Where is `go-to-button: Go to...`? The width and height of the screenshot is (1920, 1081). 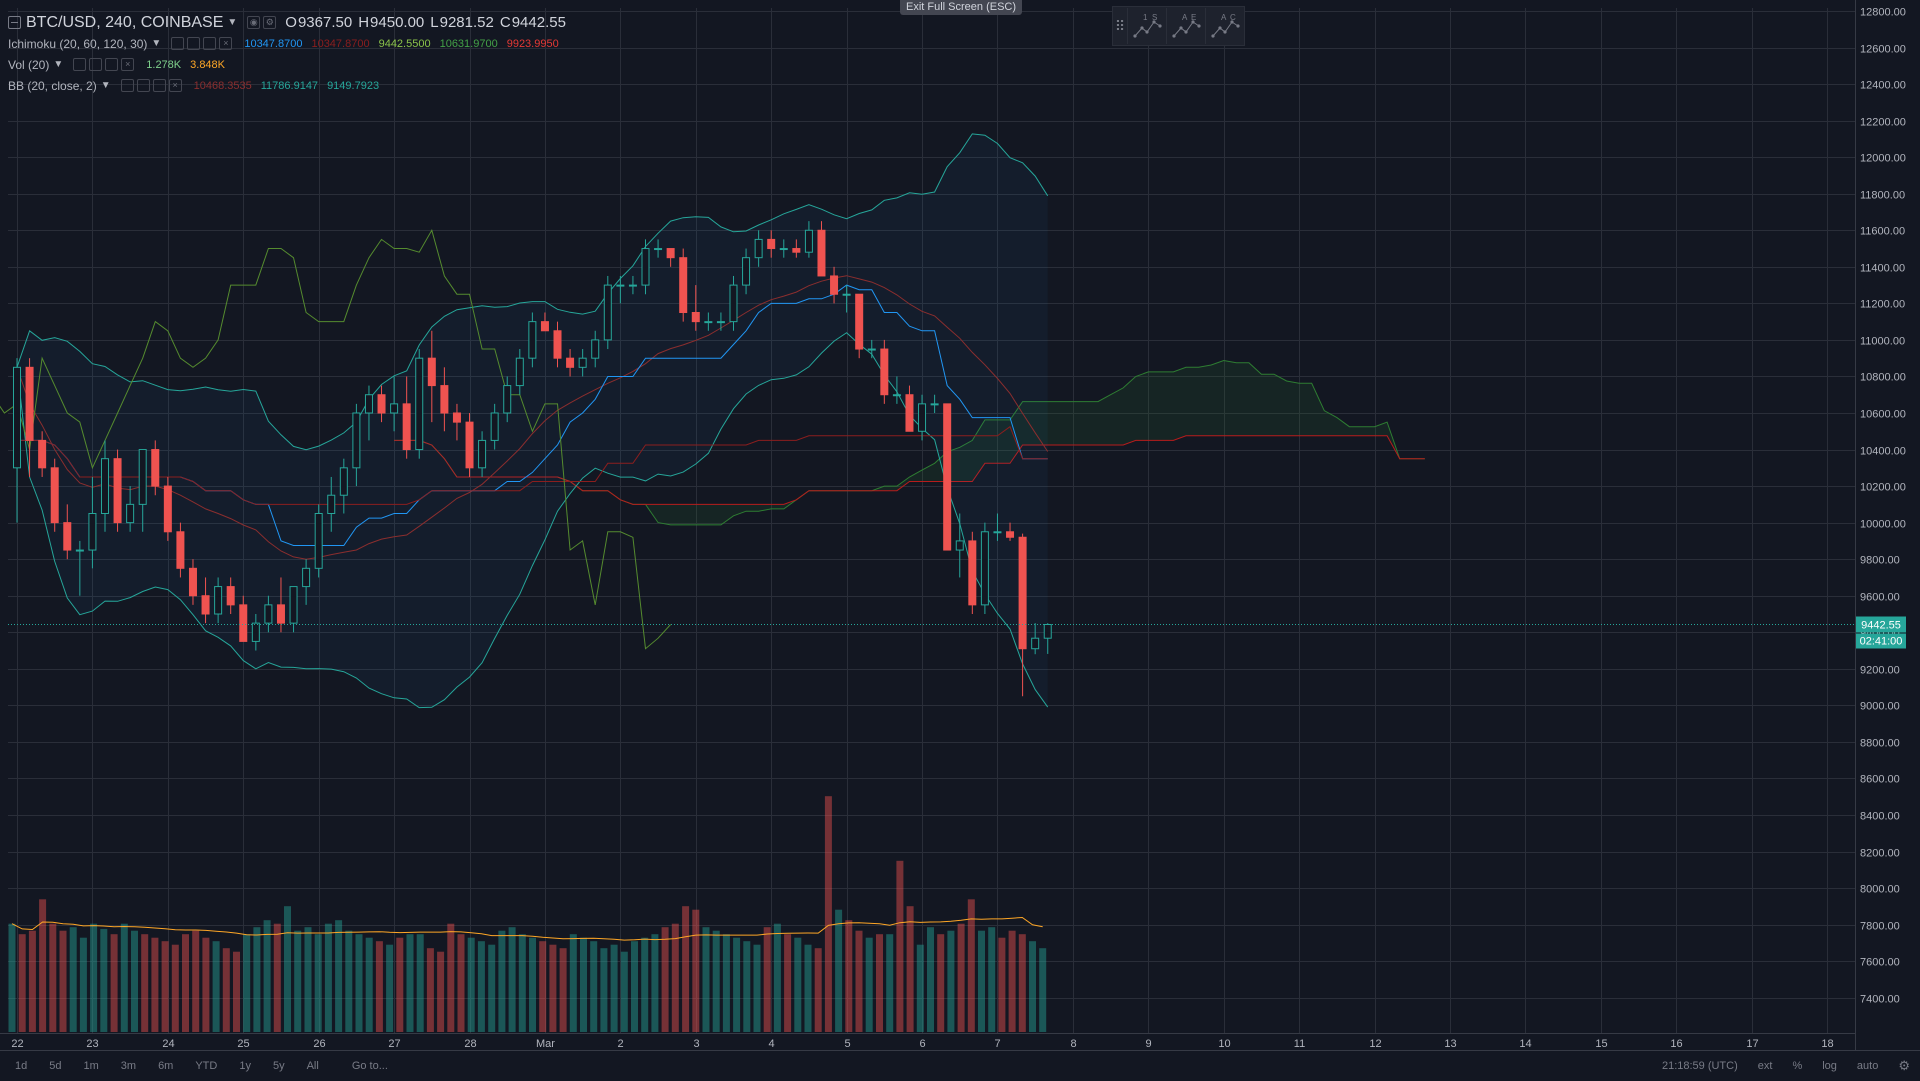
go-to-button: Go to... is located at coordinates (369, 1066).